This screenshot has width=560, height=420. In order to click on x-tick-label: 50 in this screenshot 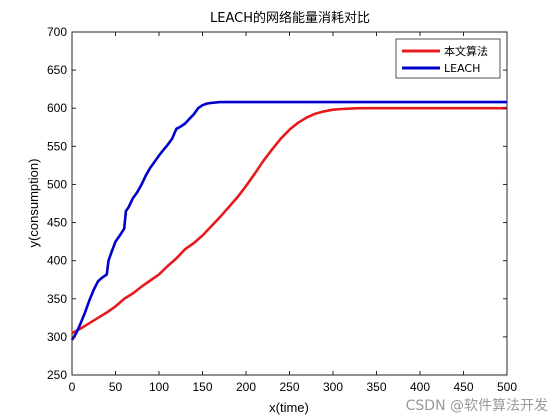, I will do `click(116, 387)`.